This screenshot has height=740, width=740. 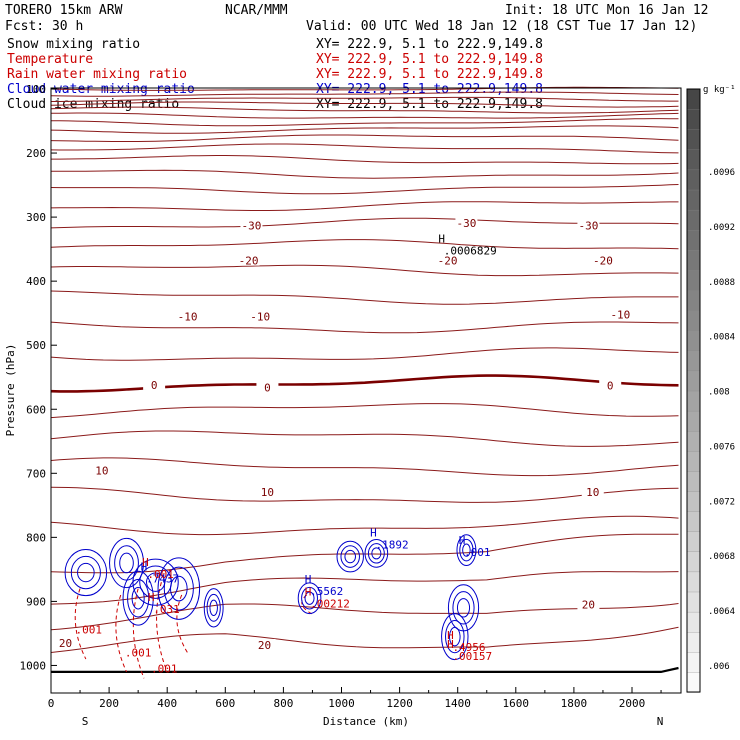 I want to click on x-axis-label: Distance (km), so click(x=366, y=721).